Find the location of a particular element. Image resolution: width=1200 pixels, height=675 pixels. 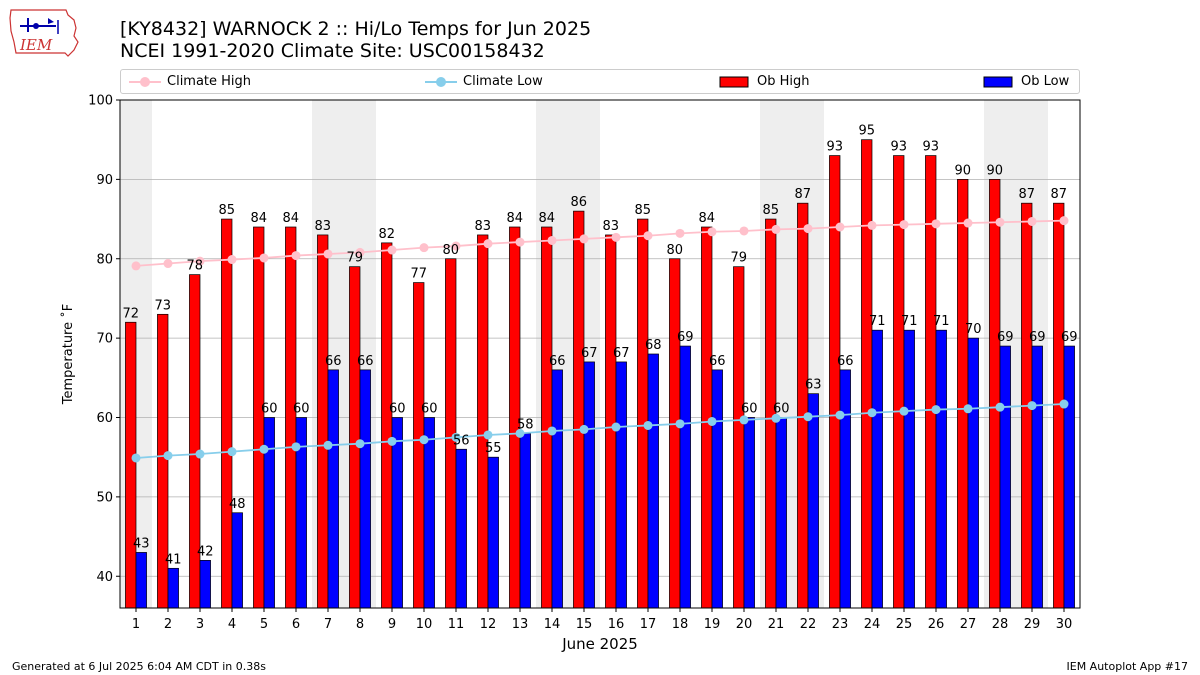

y-tick-label: 80 is located at coordinates (104, 259).